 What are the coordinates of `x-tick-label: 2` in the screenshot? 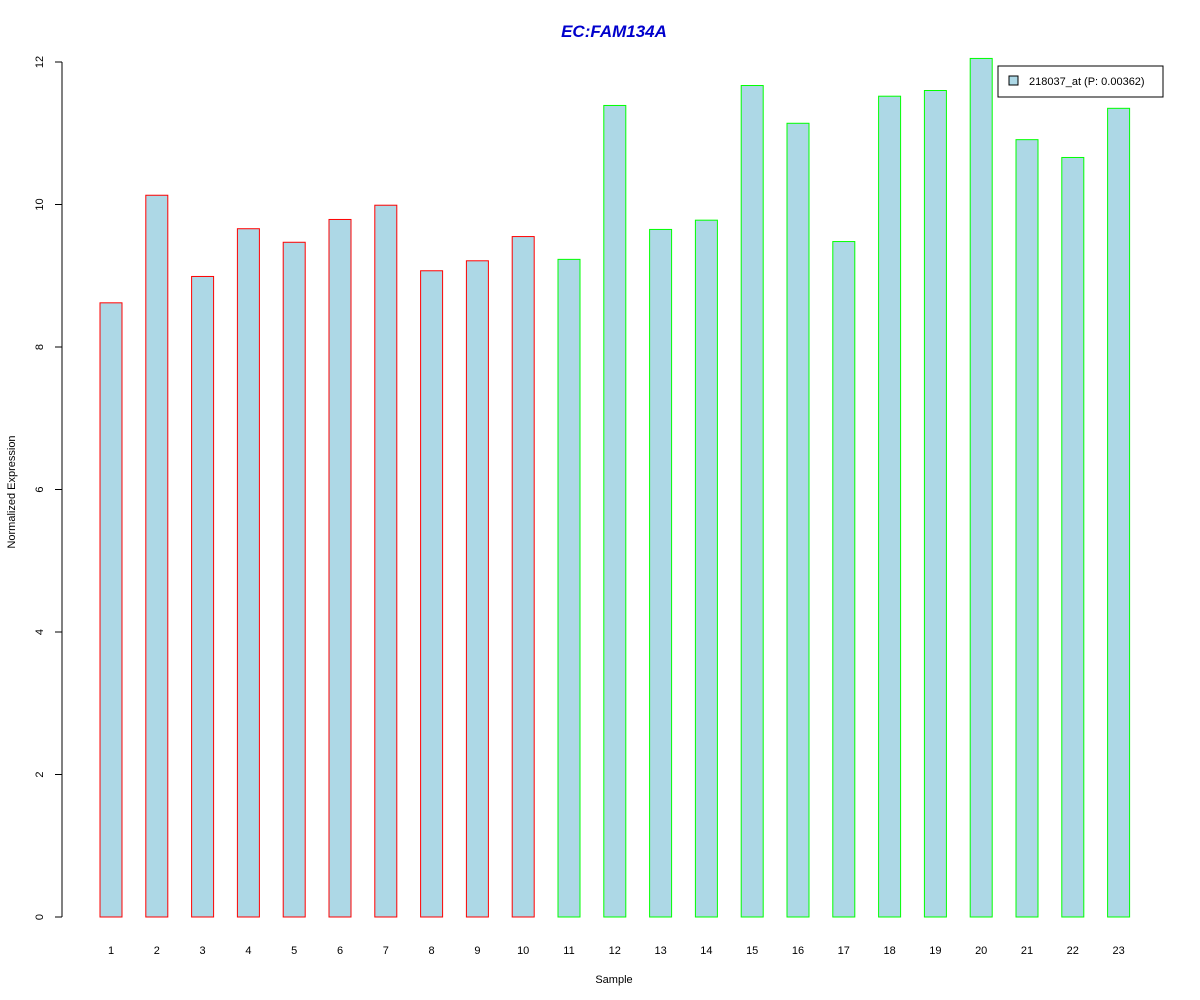 It's located at (157, 951).